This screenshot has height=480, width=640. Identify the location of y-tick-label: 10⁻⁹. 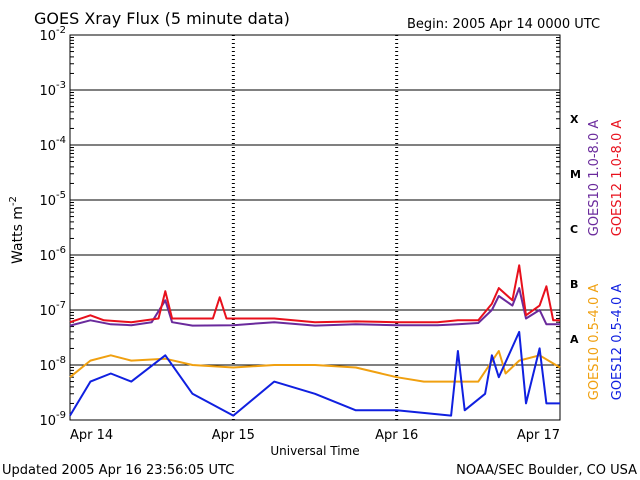
(52, 419).